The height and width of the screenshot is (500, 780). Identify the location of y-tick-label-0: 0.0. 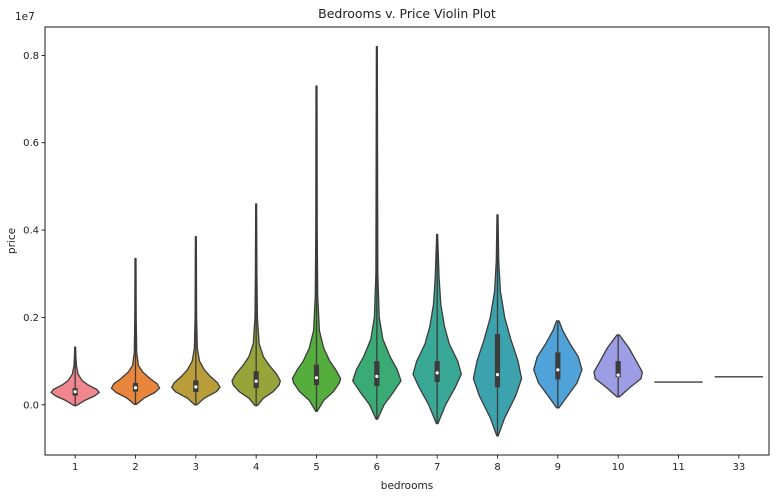
(31, 405).